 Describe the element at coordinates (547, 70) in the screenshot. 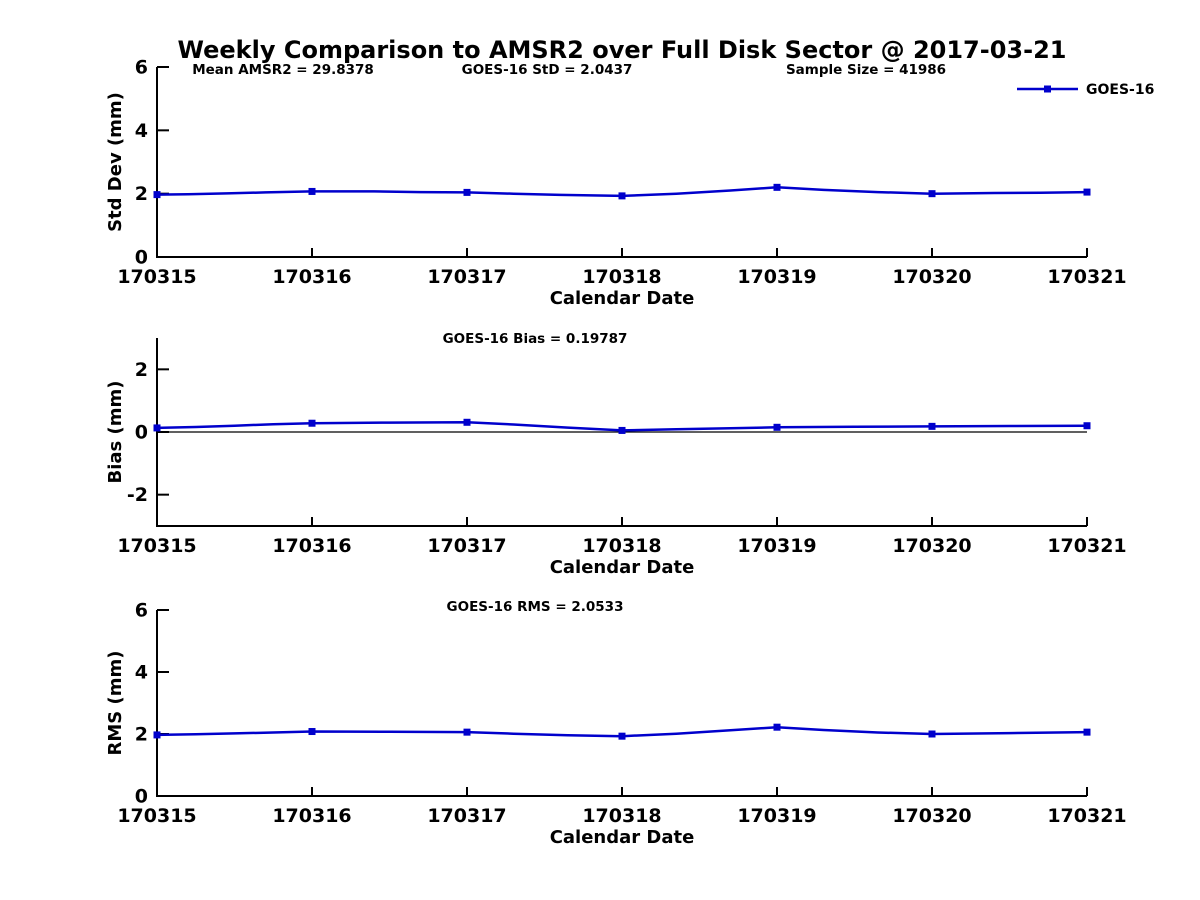

I see `annotation: GOES-16 StD = 2.0437` at that location.